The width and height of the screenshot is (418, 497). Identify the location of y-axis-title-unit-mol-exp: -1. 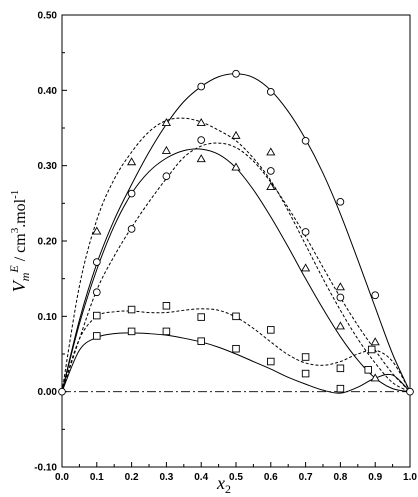
(15, 194).